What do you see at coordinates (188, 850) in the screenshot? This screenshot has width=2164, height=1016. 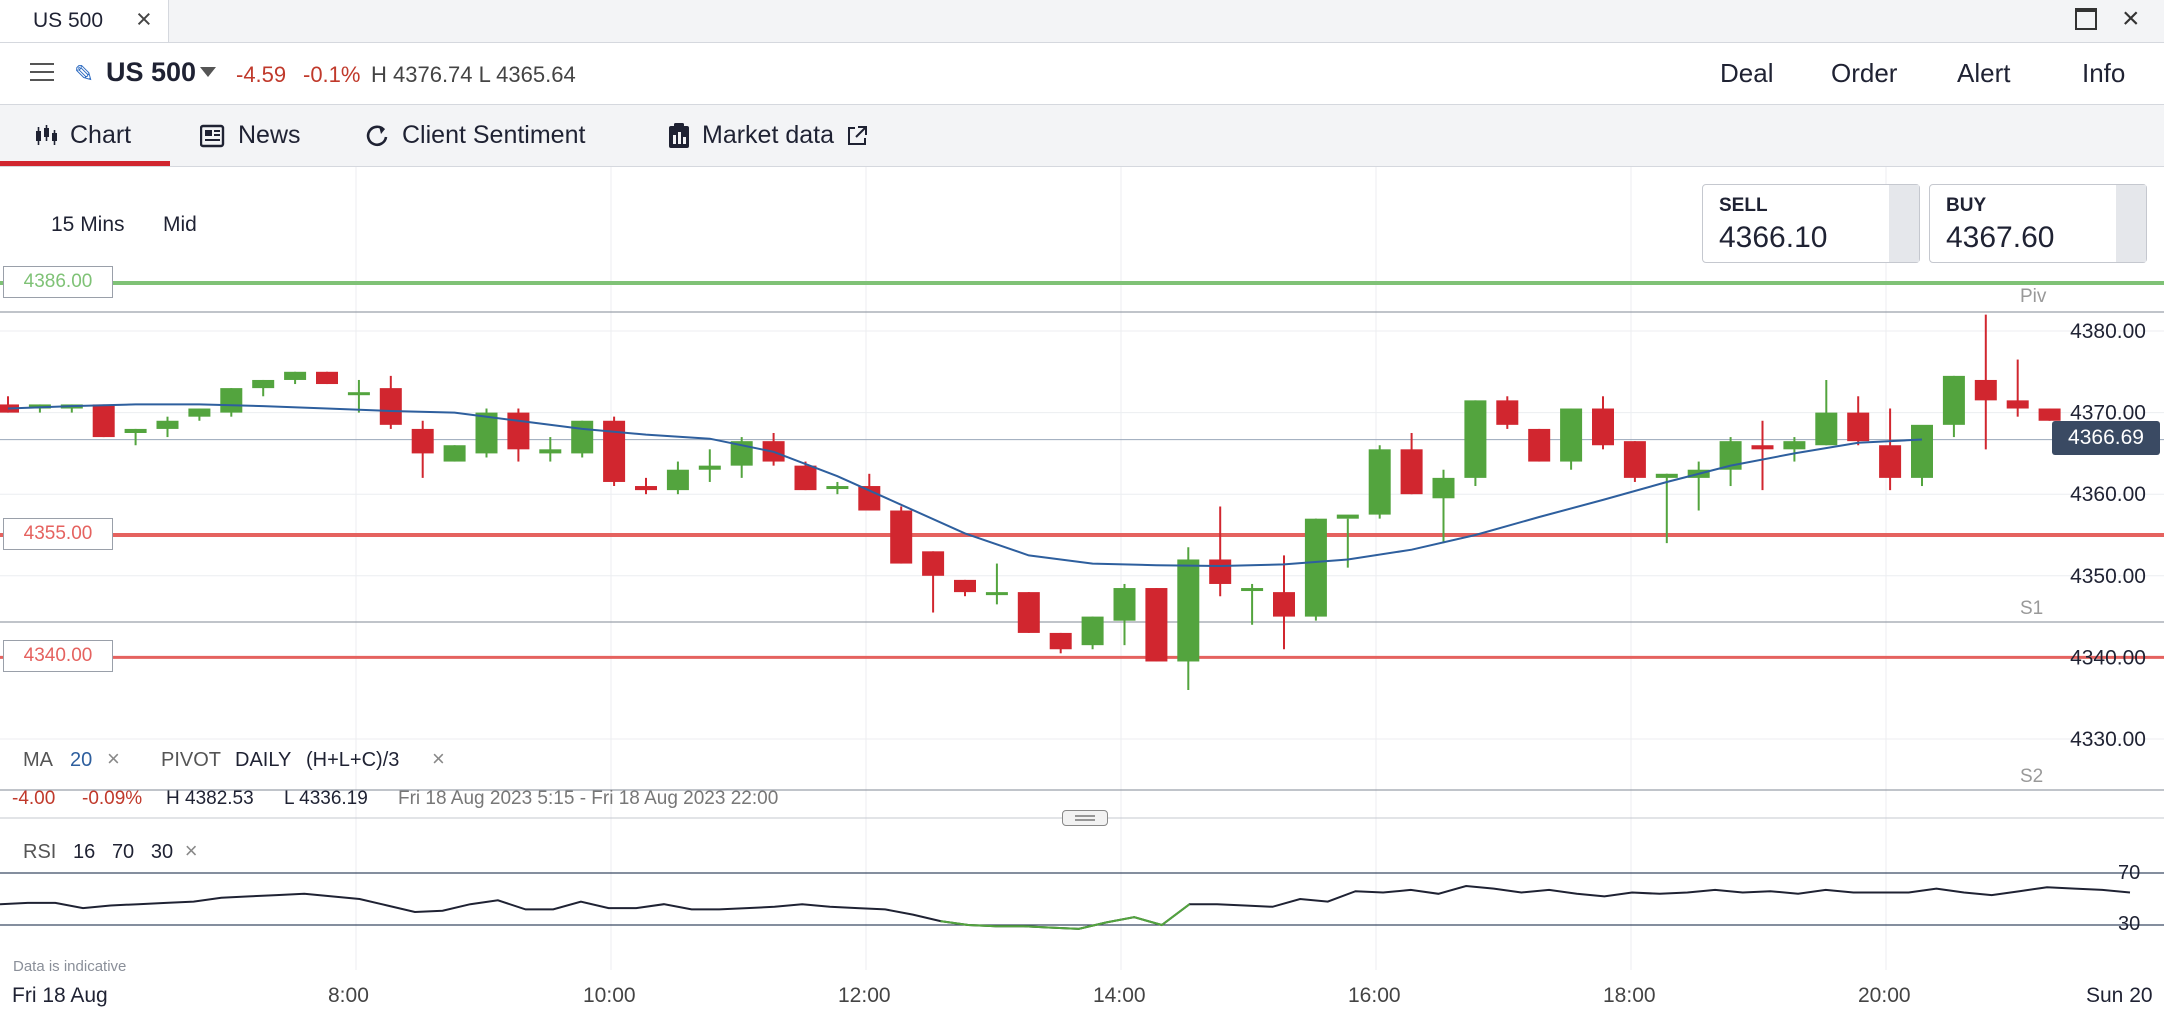 I see `remove-rsi-icon: ×` at bounding box center [188, 850].